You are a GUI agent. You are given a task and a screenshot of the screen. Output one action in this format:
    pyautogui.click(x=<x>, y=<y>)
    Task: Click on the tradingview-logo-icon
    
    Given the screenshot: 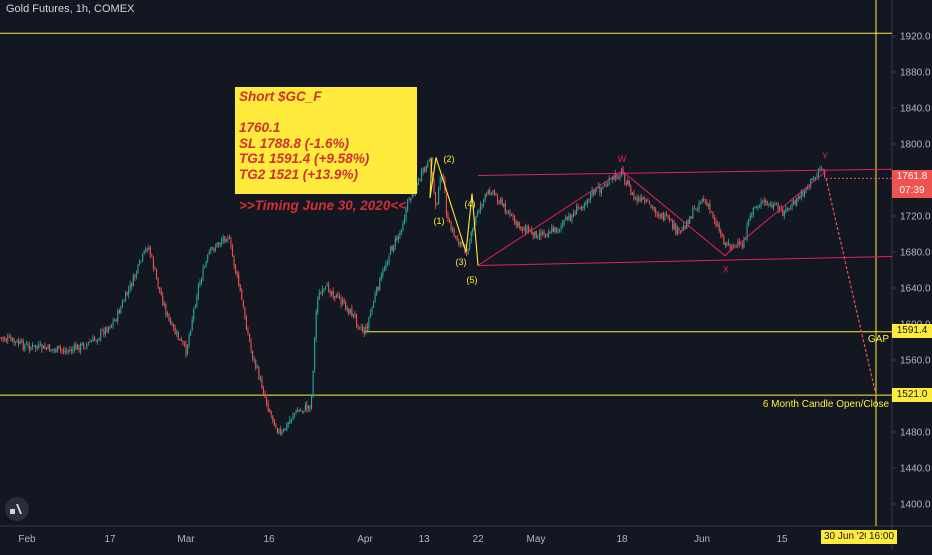 What is the action you would take?
    pyautogui.click(x=17, y=509)
    